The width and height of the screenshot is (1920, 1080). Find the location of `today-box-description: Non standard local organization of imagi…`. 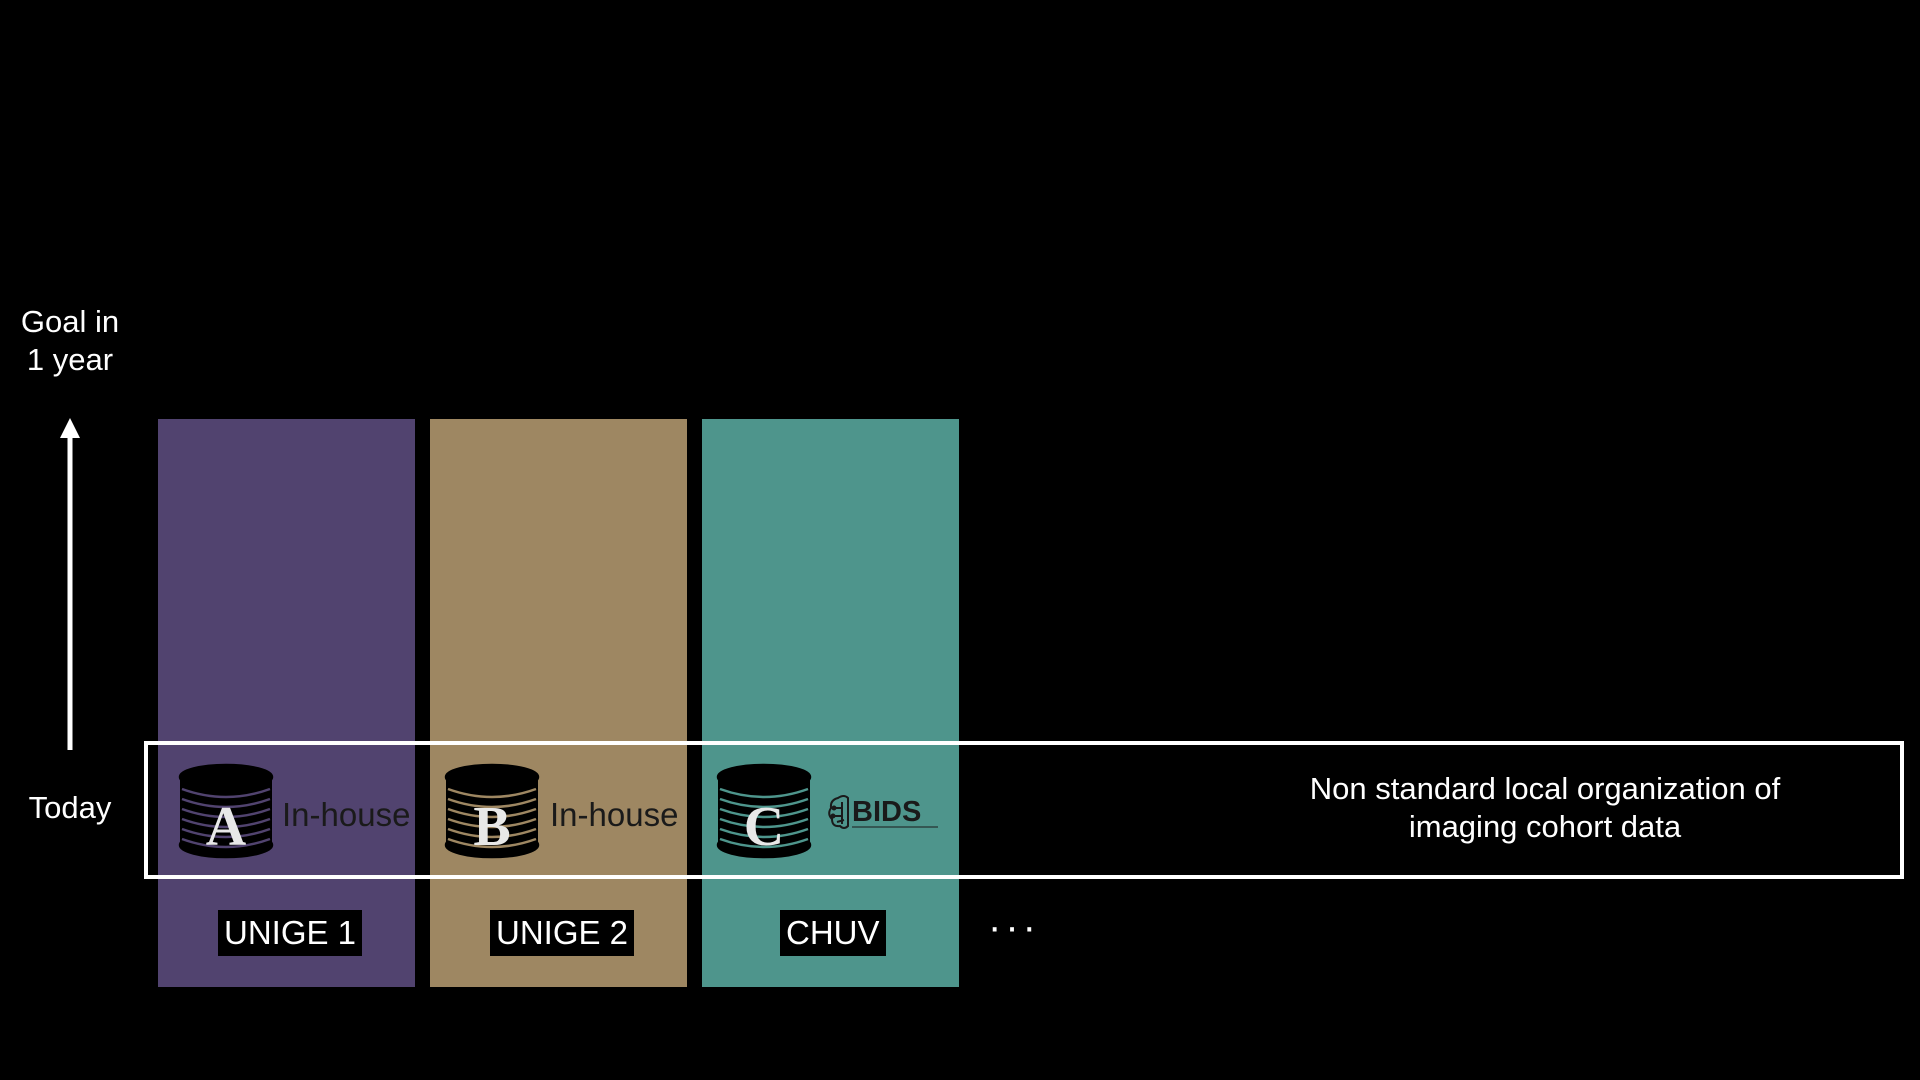

today-box-description: Non standard local organization of imagi… is located at coordinates (1545, 808).